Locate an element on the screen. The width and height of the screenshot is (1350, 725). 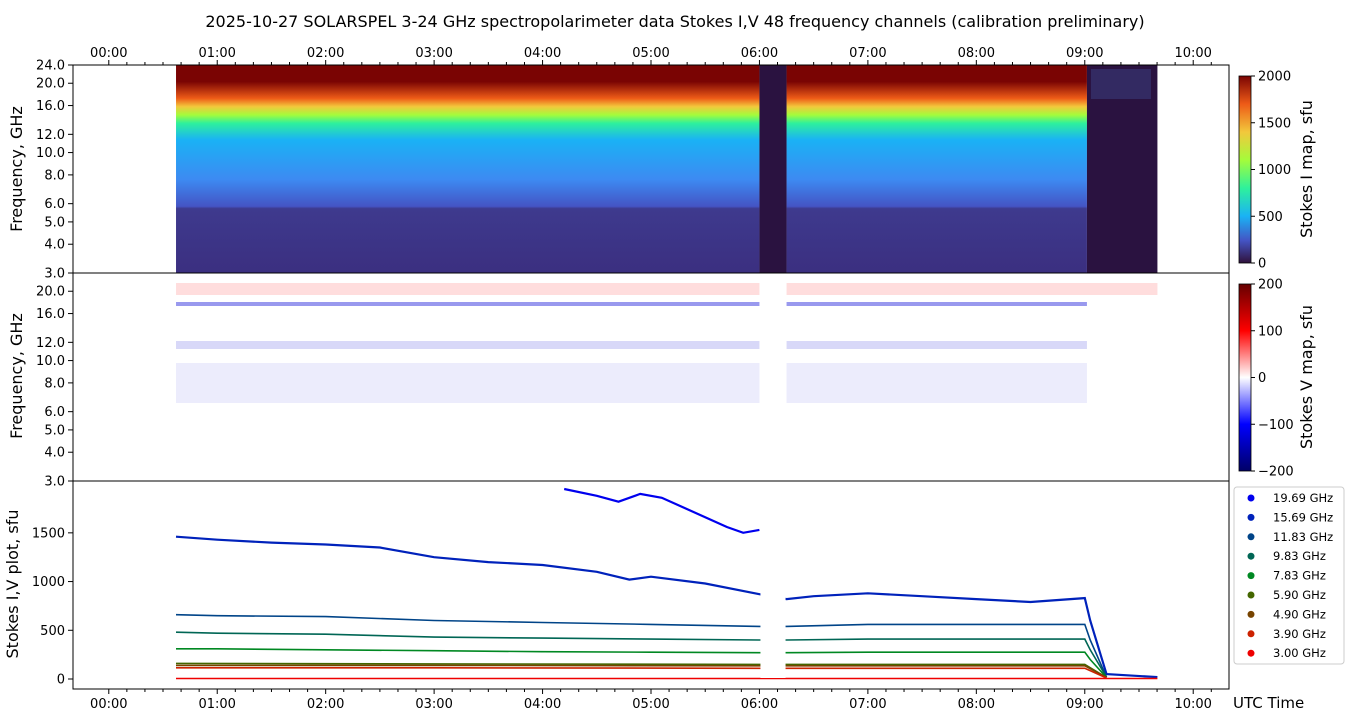
stokes-v-colorbar-gradient is located at coordinates (1245, 377).